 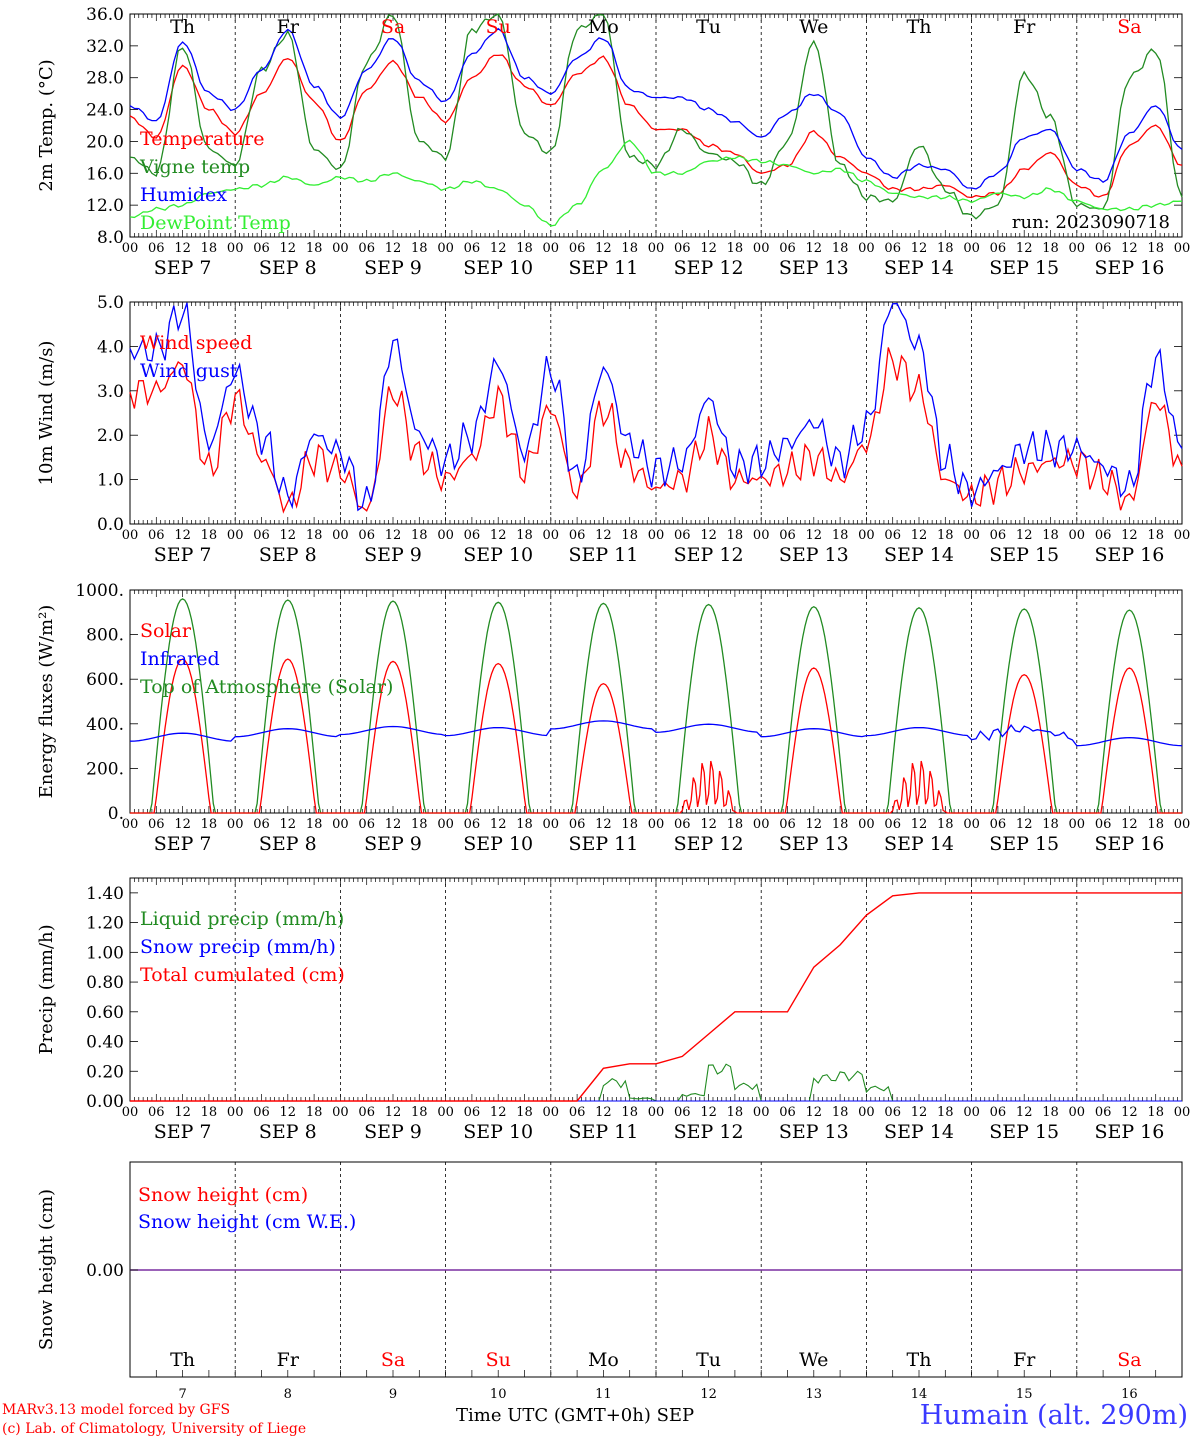 What do you see at coordinates (709, 268) in the screenshot?
I see `date-tick-label: SEP 12` at bounding box center [709, 268].